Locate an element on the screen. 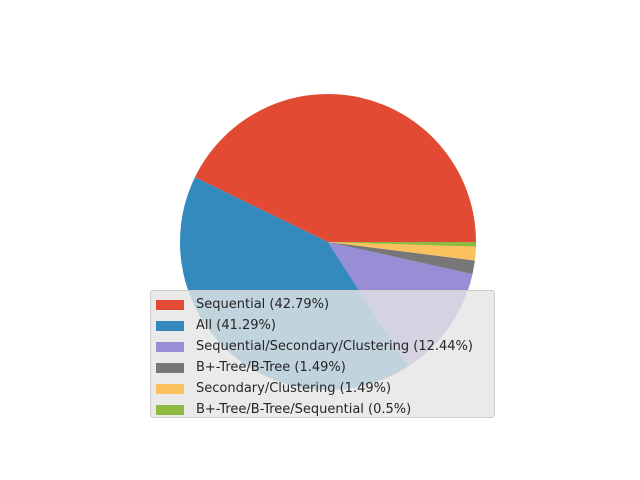  legend-item: Secondary/Clustering (1.49%) is located at coordinates (325, 388).